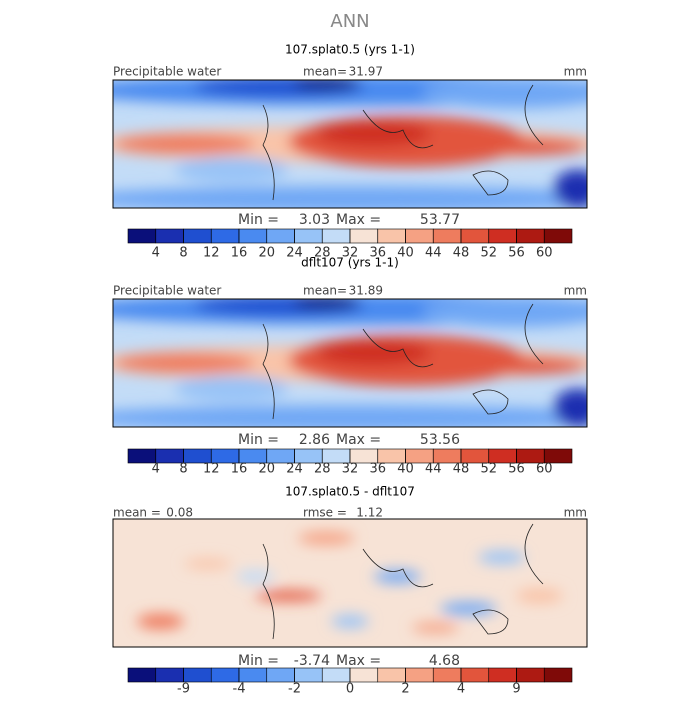  What do you see at coordinates (239, 689) in the screenshot?
I see `colorbar-tick-label: -4` at bounding box center [239, 689].